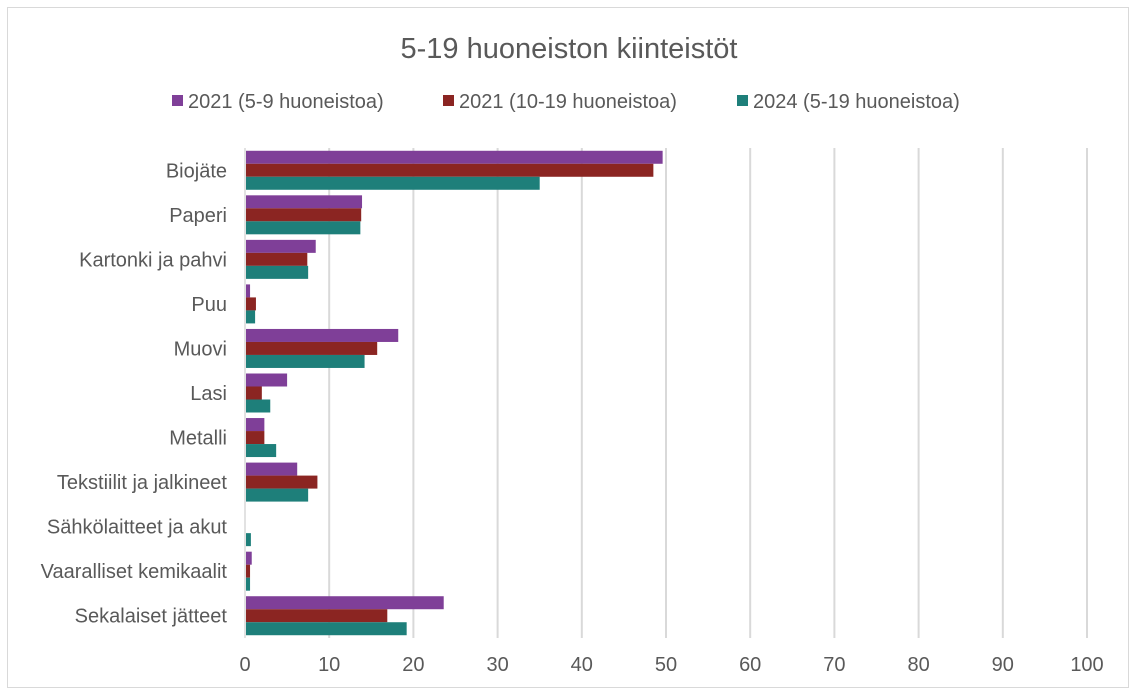 The width and height of the screenshot is (1138, 697). Describe the element at coordinates (151, 617) in the screenshot. I see `category-label: Sekalaiset jätteet` at that location.